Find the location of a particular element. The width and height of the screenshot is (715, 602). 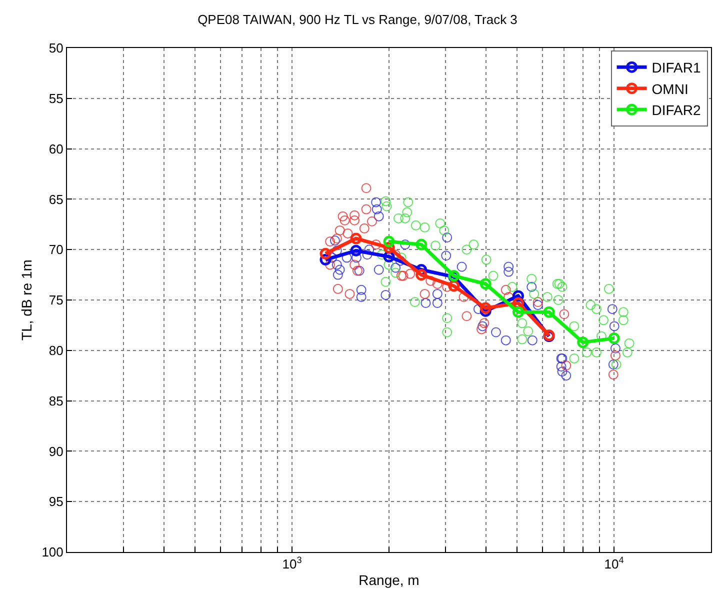

y-tick-label: 50 is located at coordinates (56, 48).